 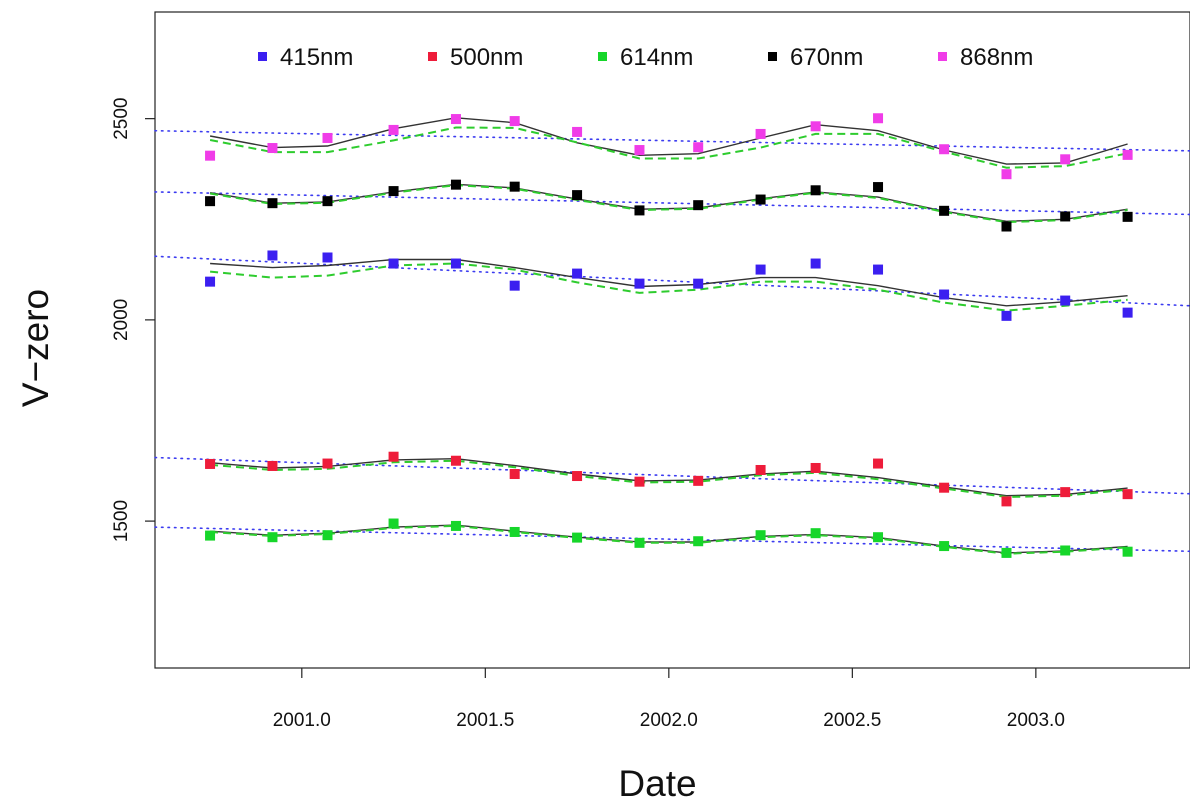 I want to click on x-tick-label: 2003.0, so click(x=1036, y=720).